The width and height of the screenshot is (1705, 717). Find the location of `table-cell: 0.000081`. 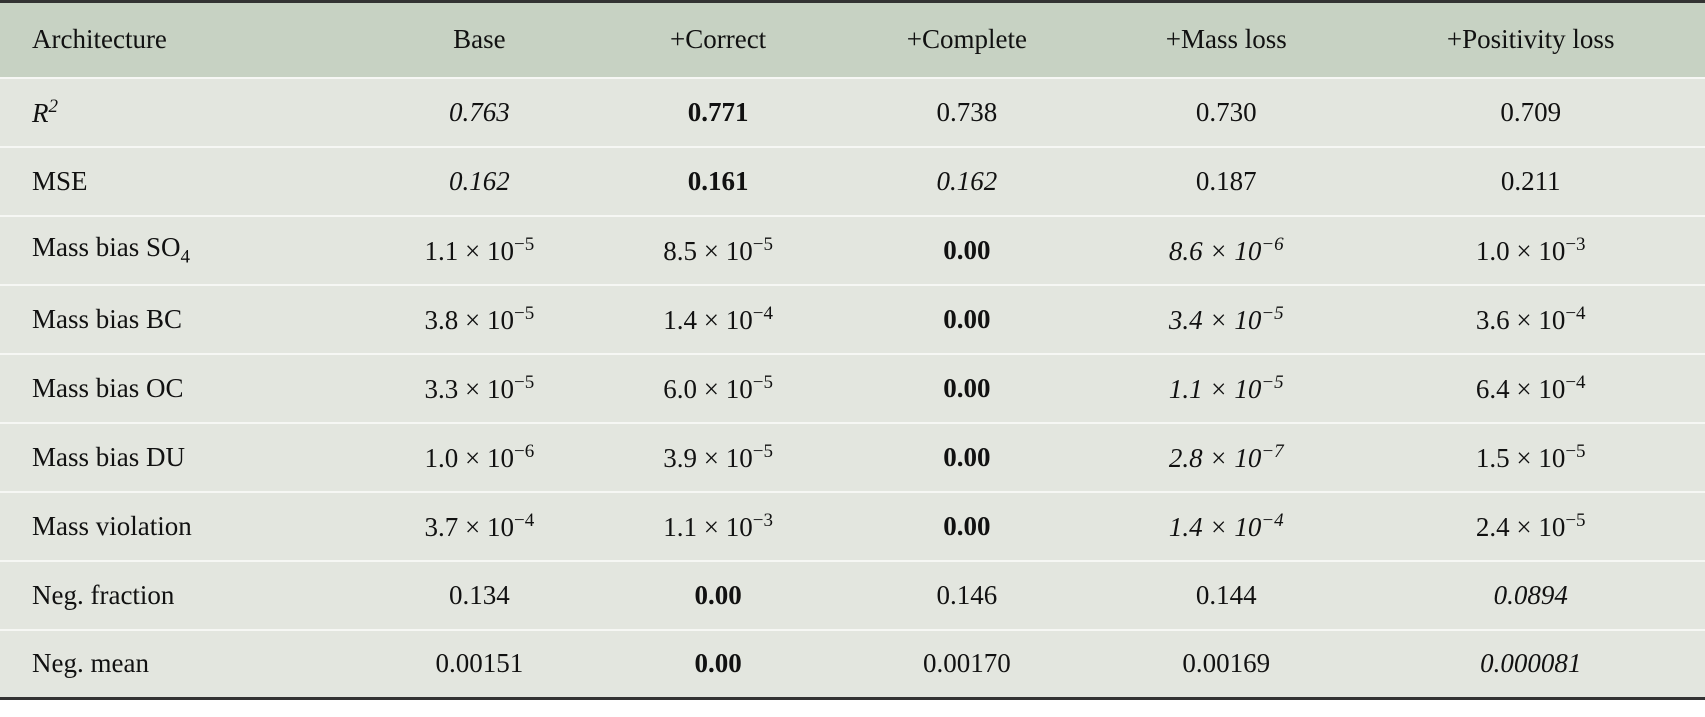

table-cell: 0.000081 is located at coordinates (1530, 664).